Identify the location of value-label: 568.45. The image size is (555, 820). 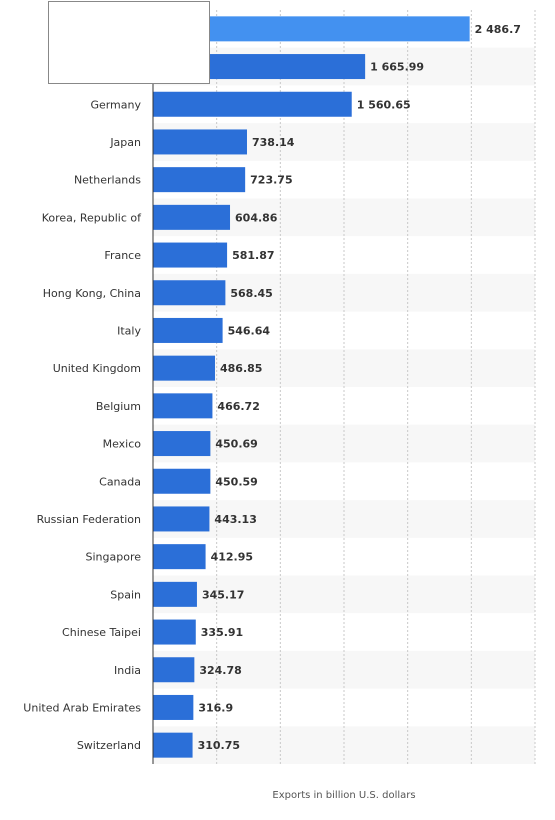
(251, 293).